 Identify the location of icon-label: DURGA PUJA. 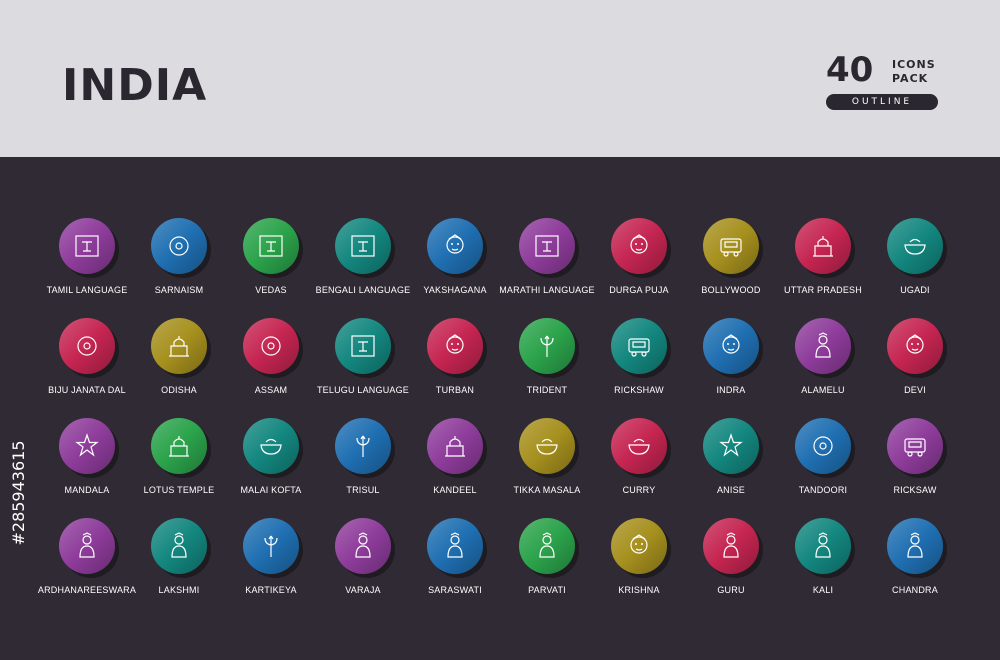
(639, 290).